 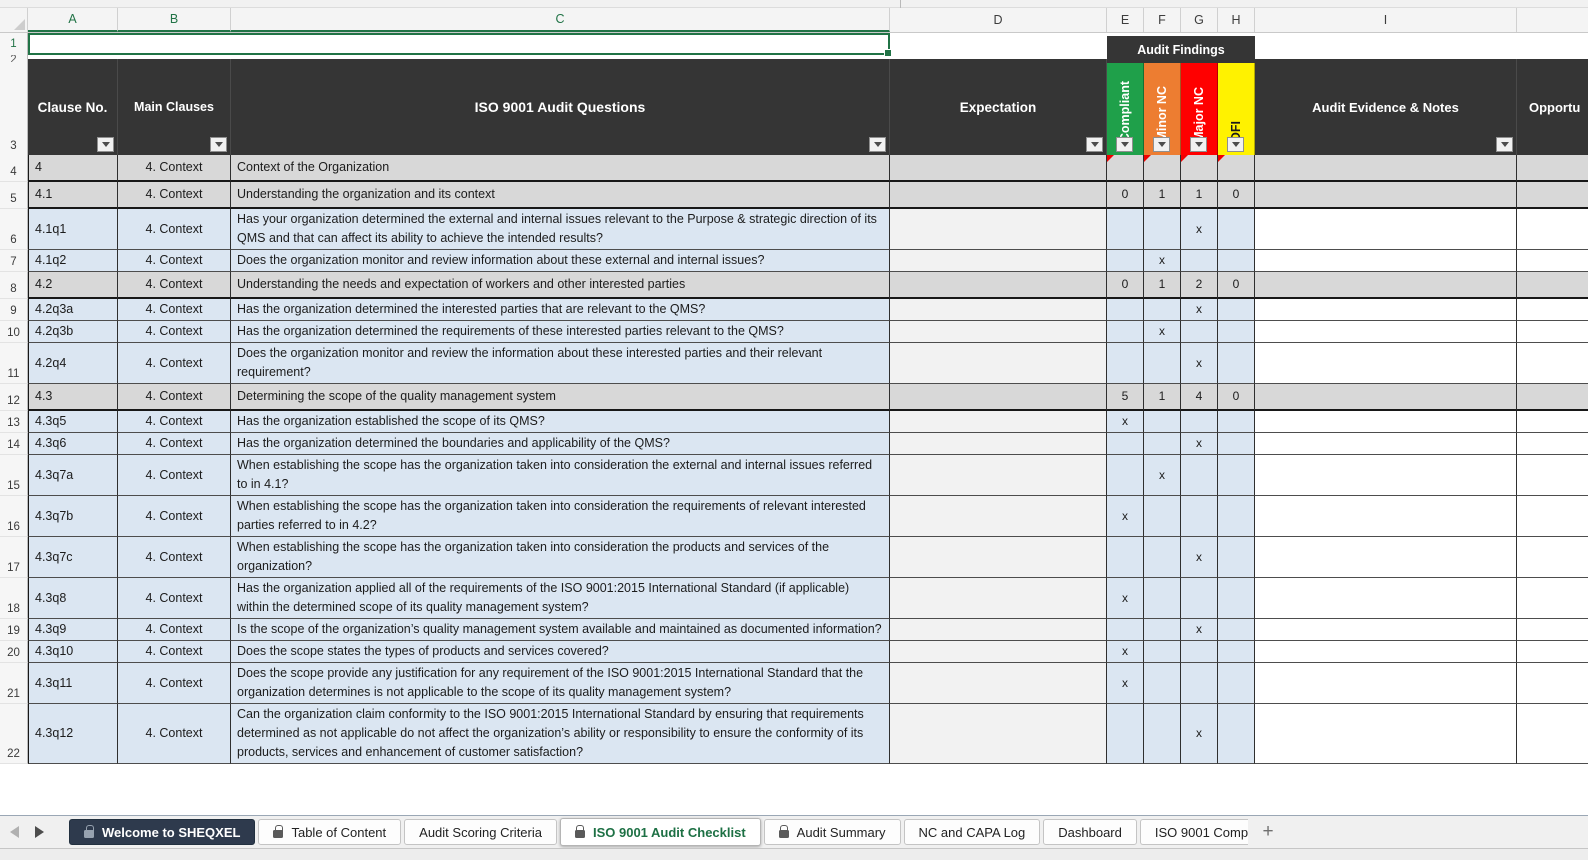 I want to click on cell-j15, so click(x=1552, y=475).